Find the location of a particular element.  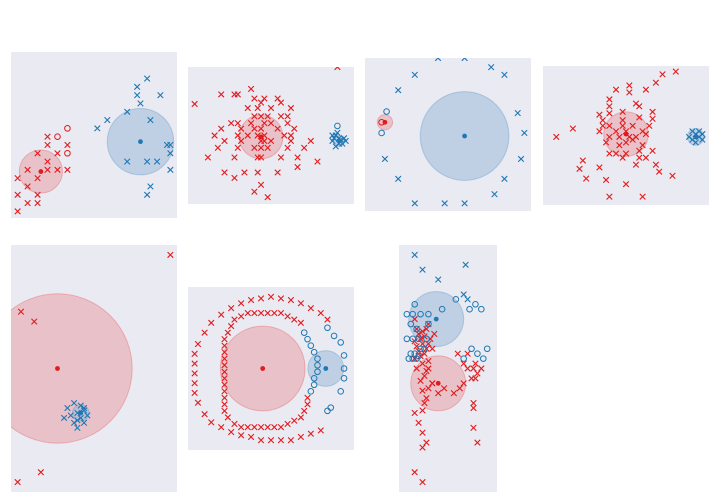

cluster-center-blue is located at coordinates (140, 142).